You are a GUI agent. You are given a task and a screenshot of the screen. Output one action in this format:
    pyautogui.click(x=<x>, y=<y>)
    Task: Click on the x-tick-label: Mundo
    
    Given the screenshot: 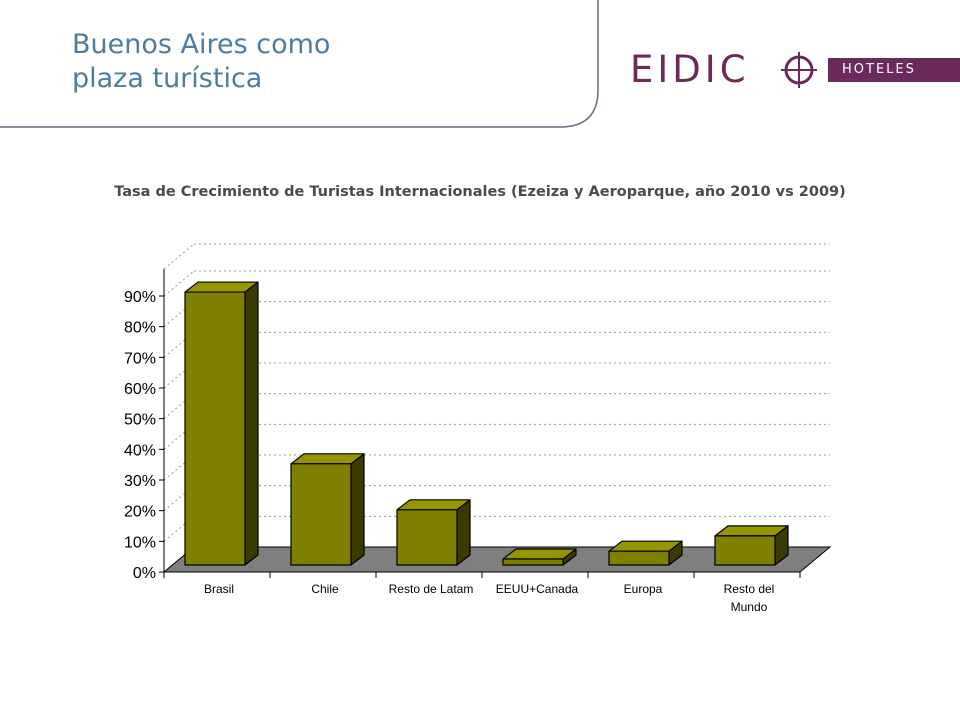 What is the action you would take?
    pyautogui.click(x=749, y=607)
    